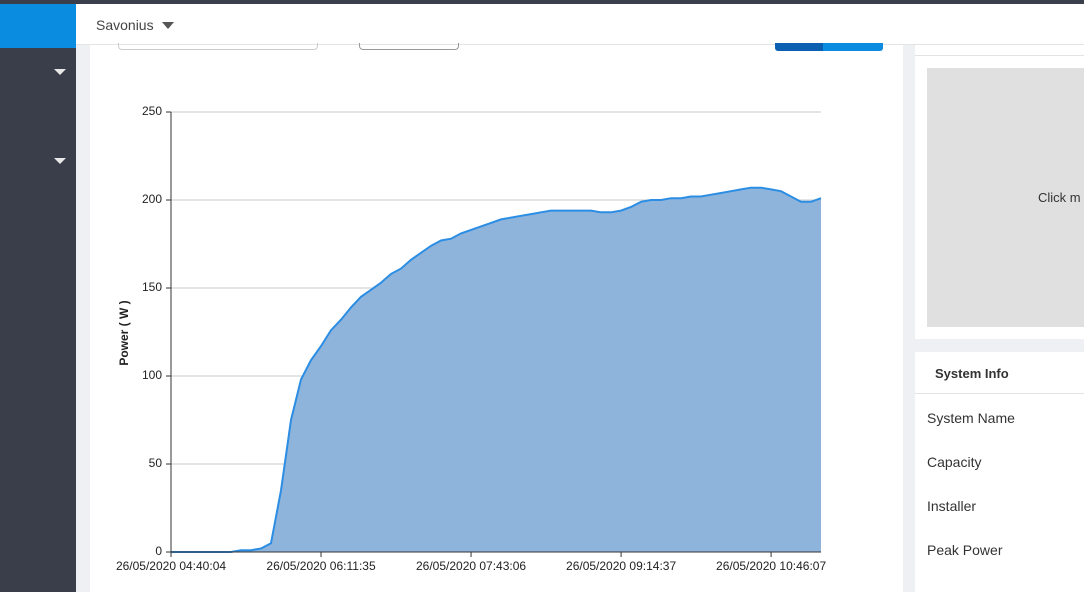 The image size is (1084, 592). I want to click on divider, so click(999, 50).